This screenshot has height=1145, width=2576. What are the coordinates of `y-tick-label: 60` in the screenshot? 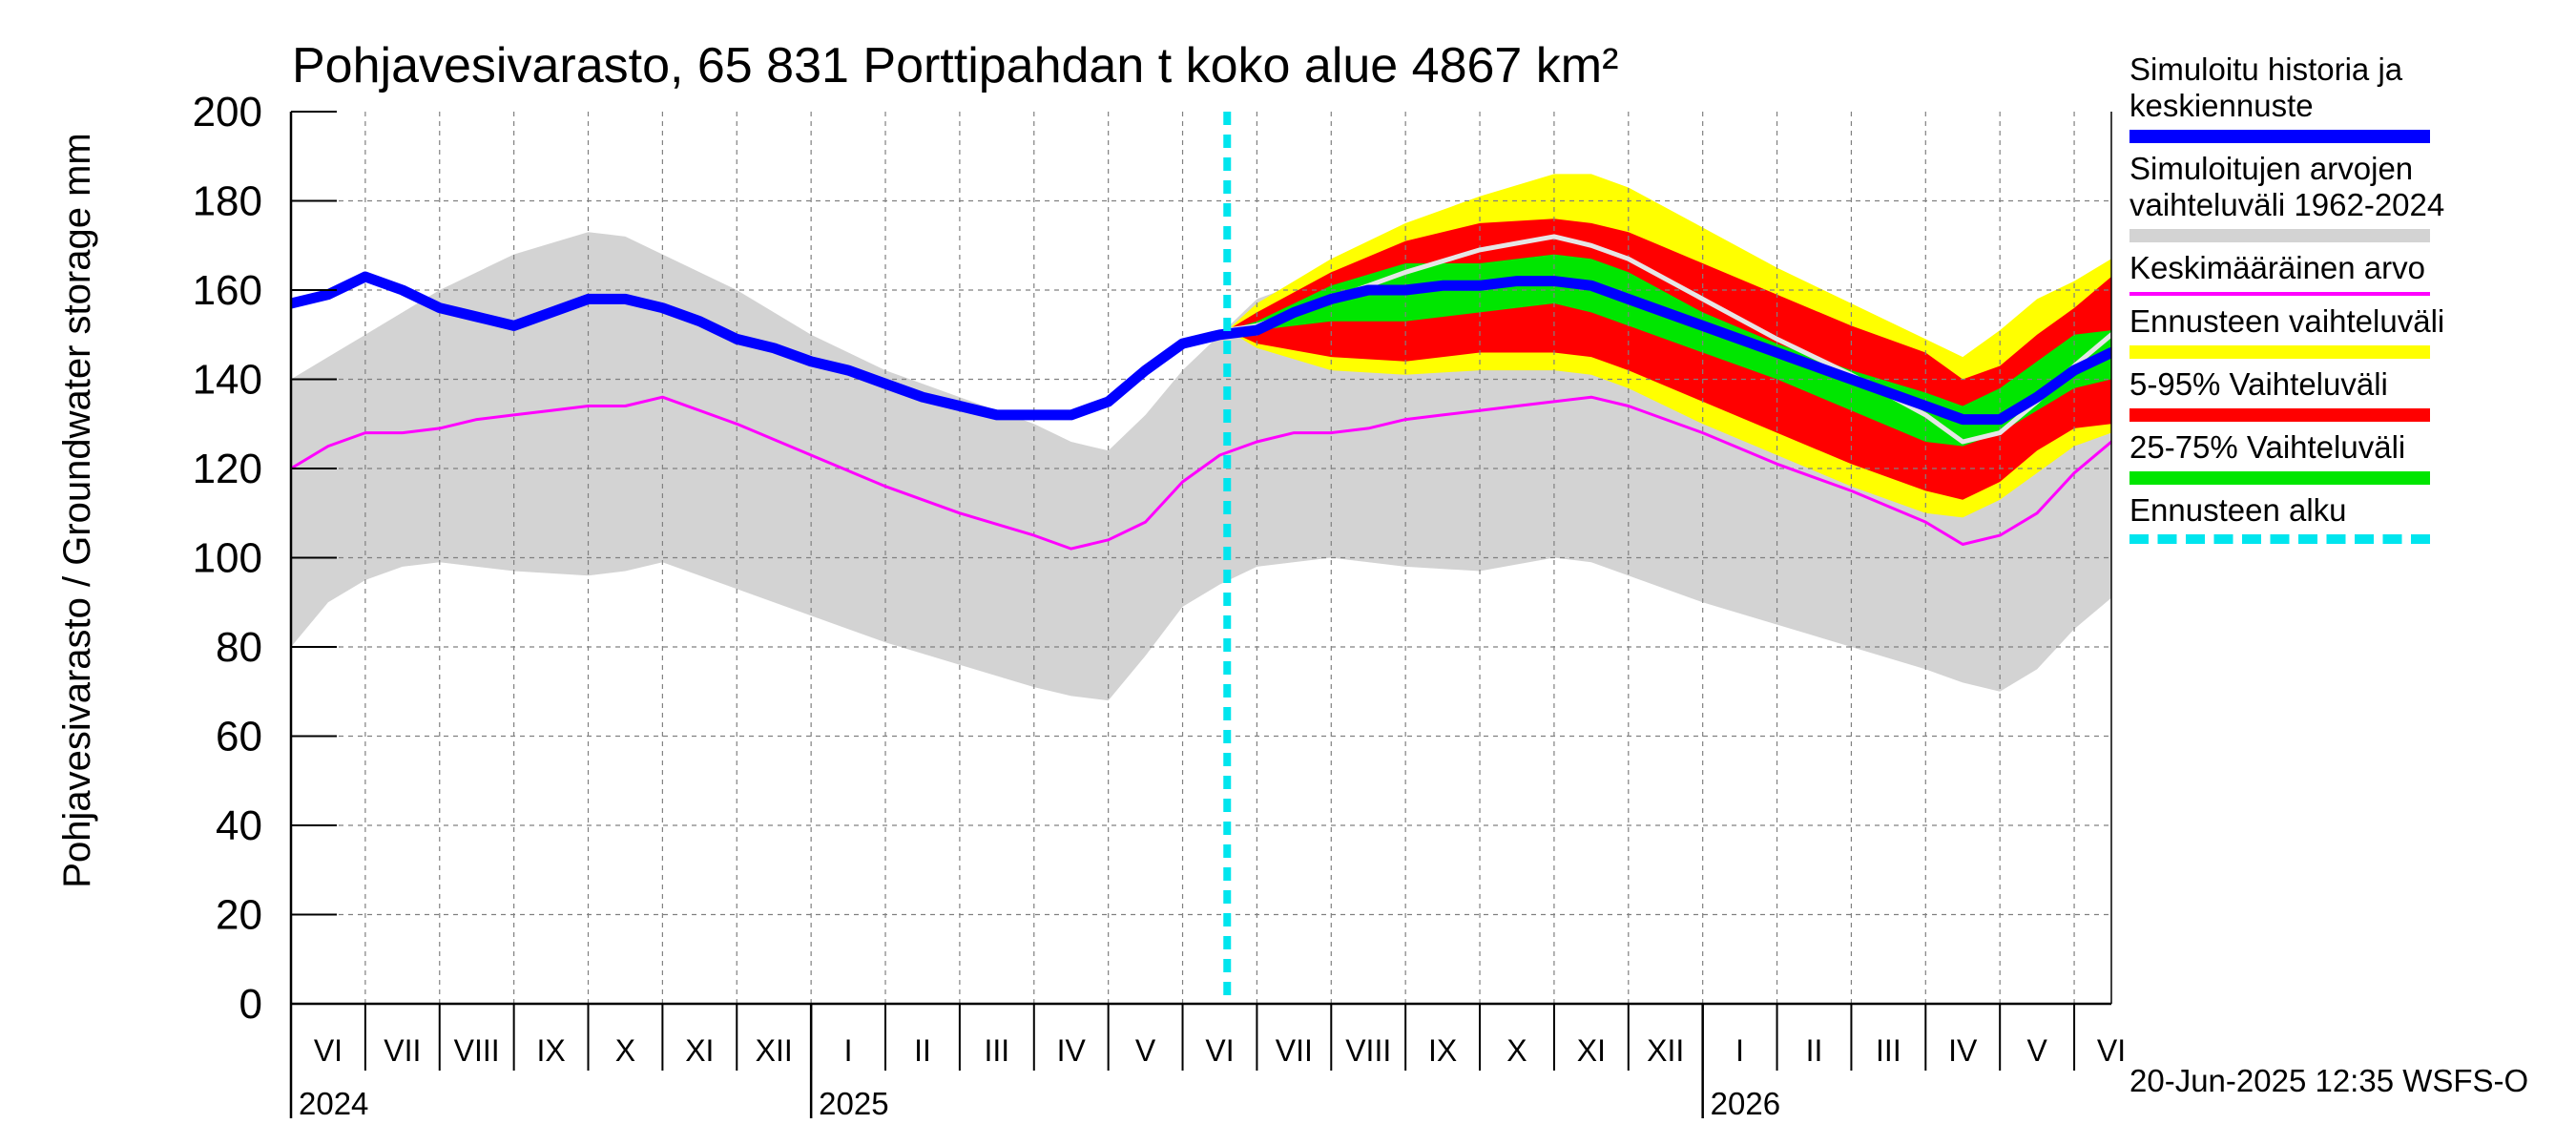 It's located at (239, 737).